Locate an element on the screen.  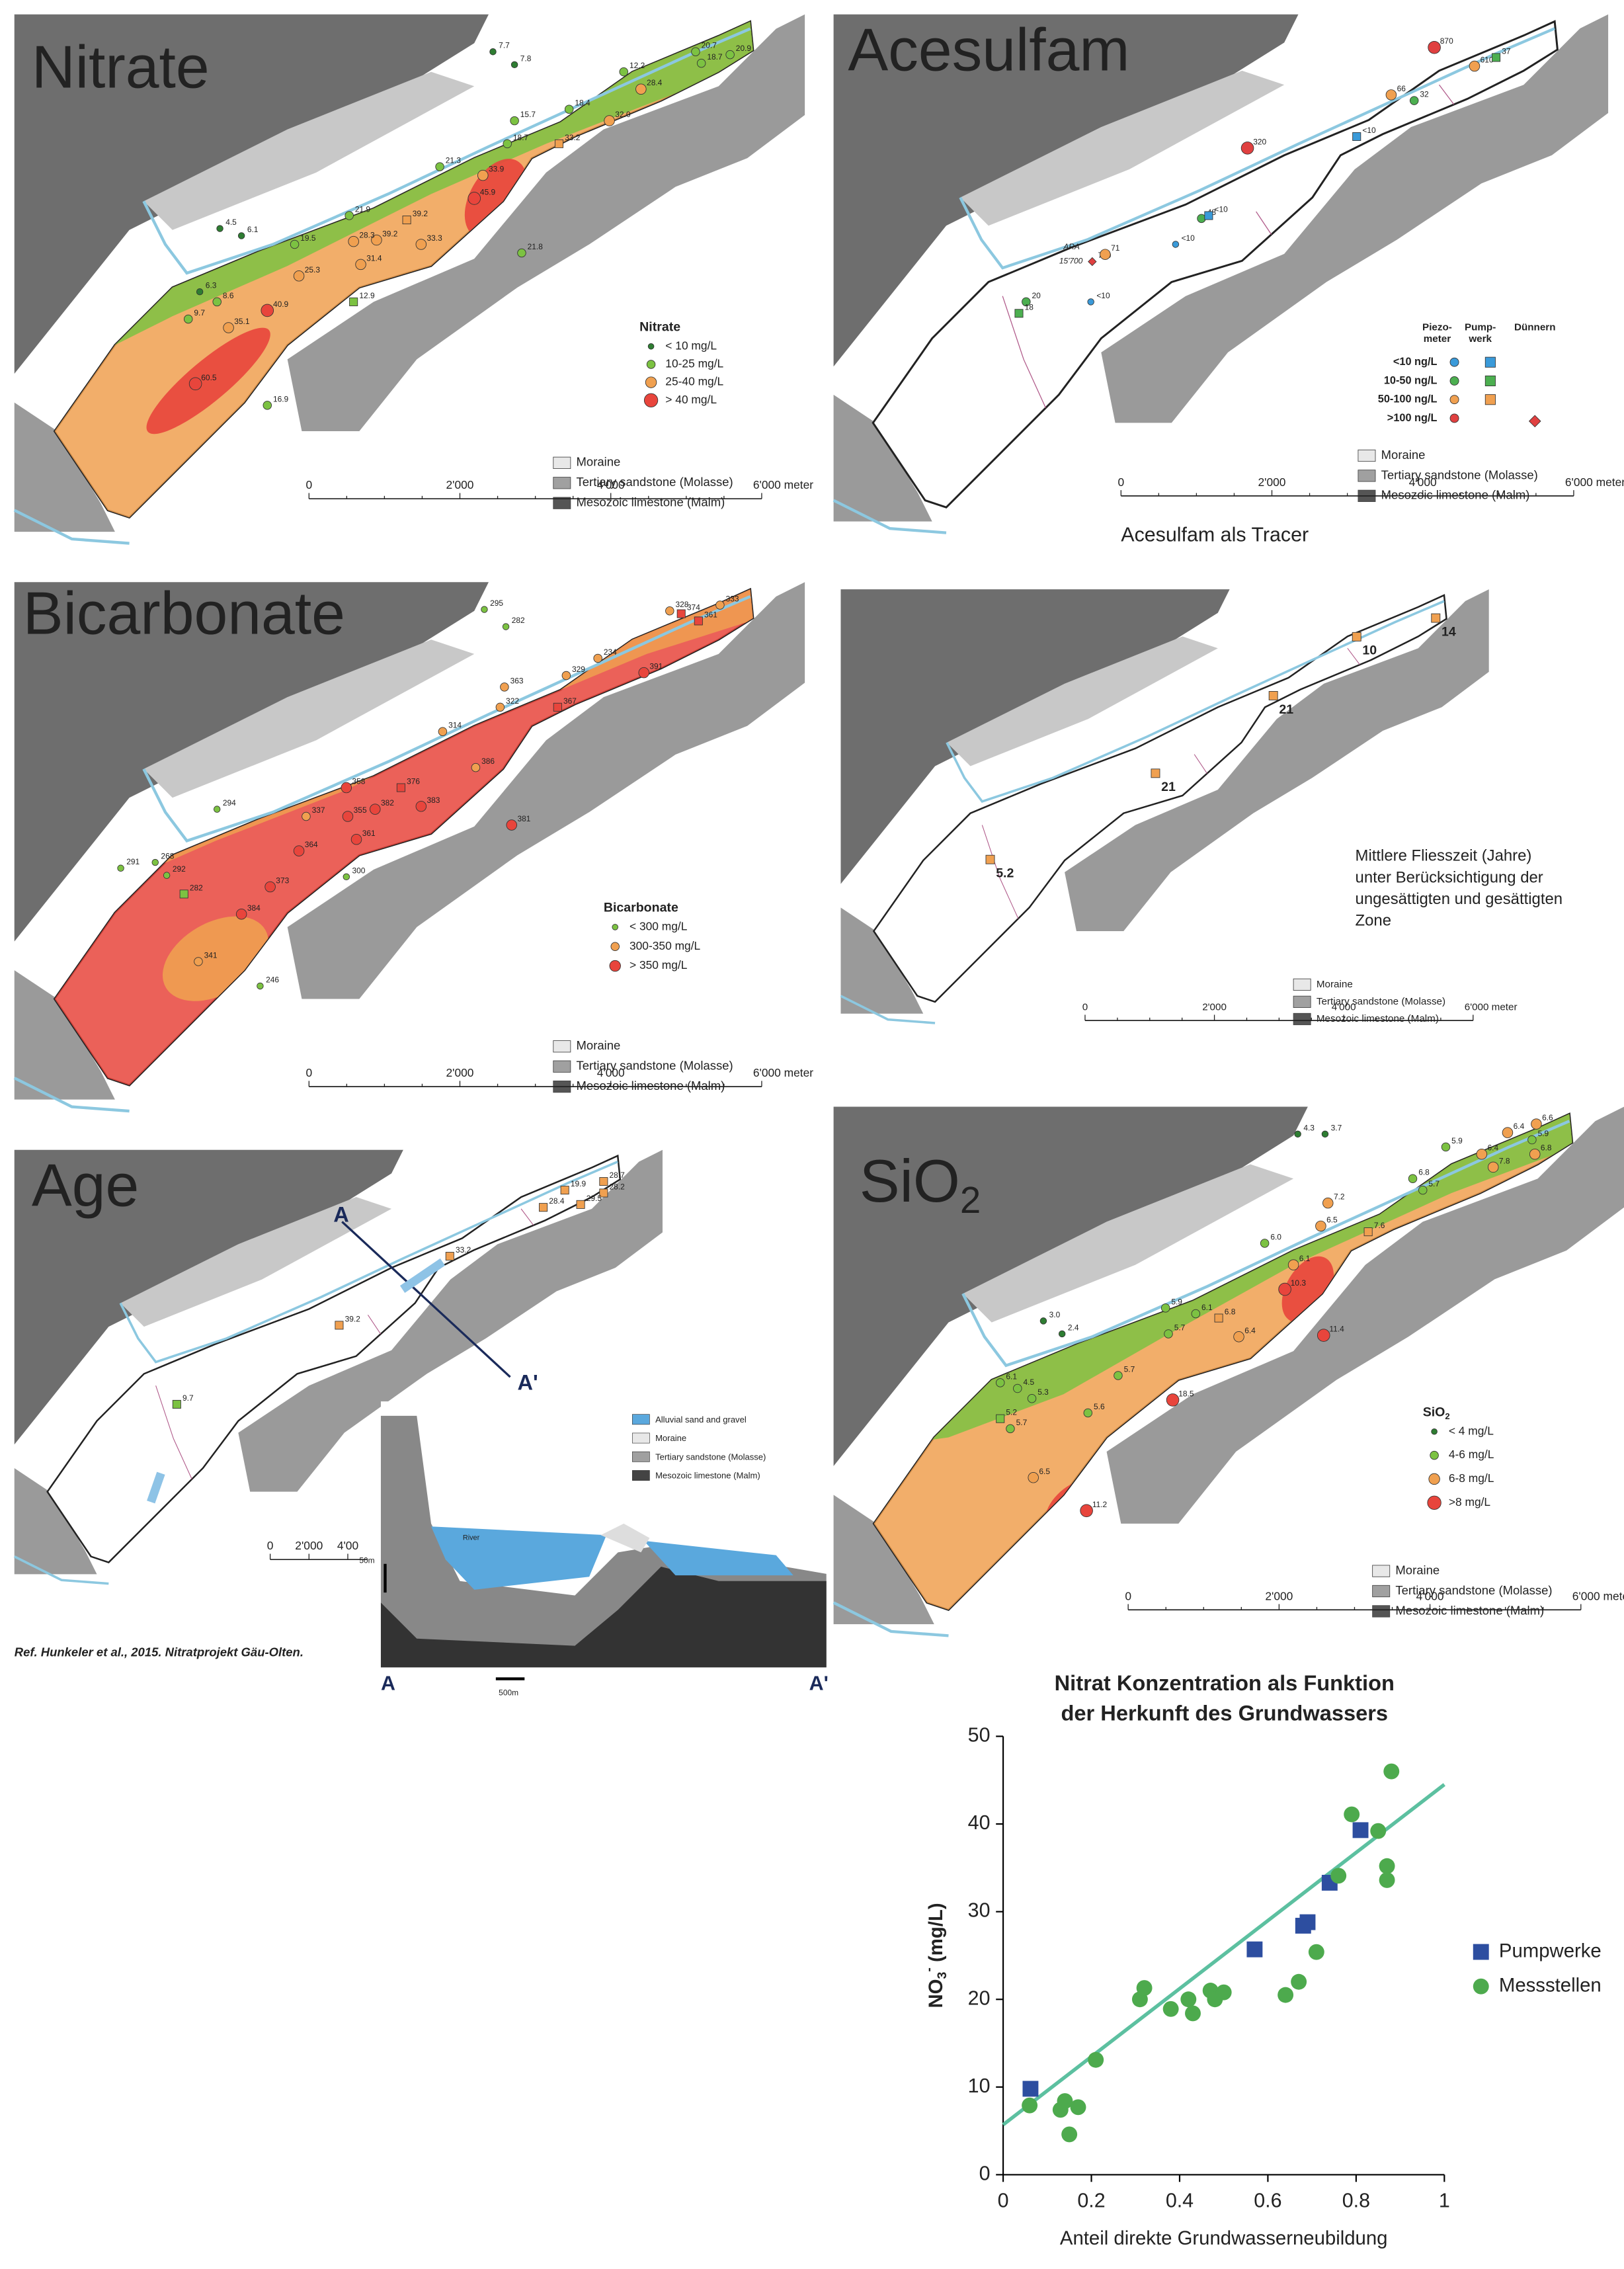
geology-label: Mesozoic limestone (Malm) is located at coordinates (651, 1086).